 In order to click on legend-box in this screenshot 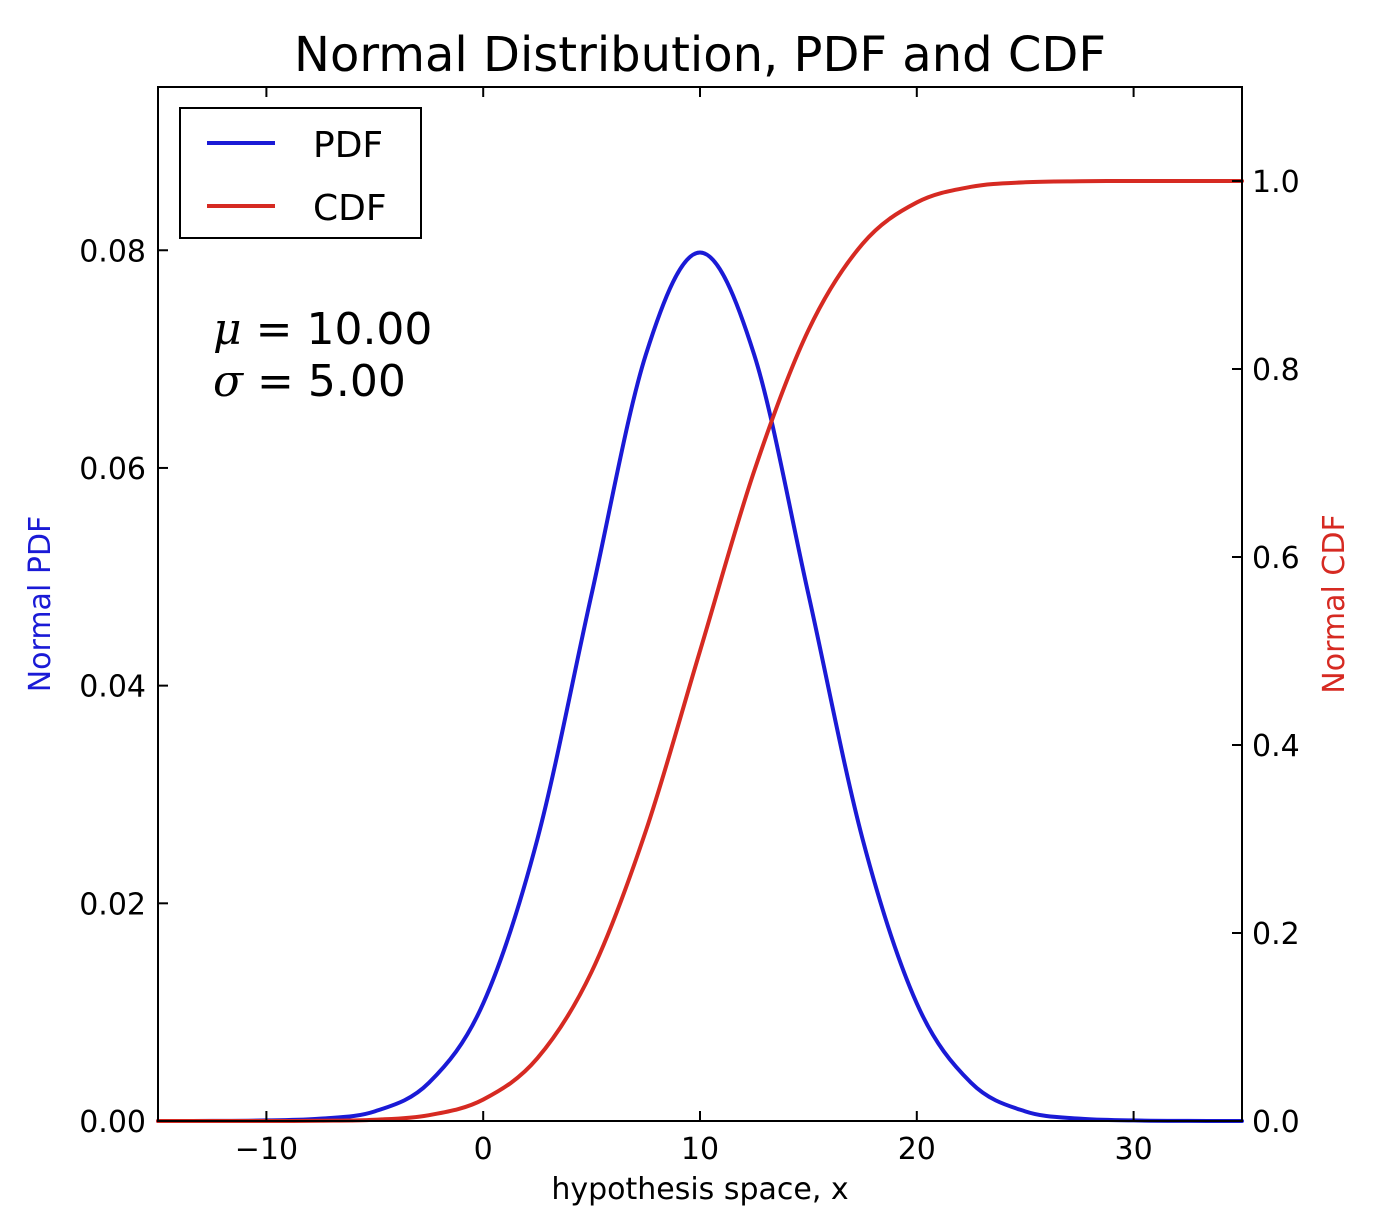, I will do `click(300, 173)`.